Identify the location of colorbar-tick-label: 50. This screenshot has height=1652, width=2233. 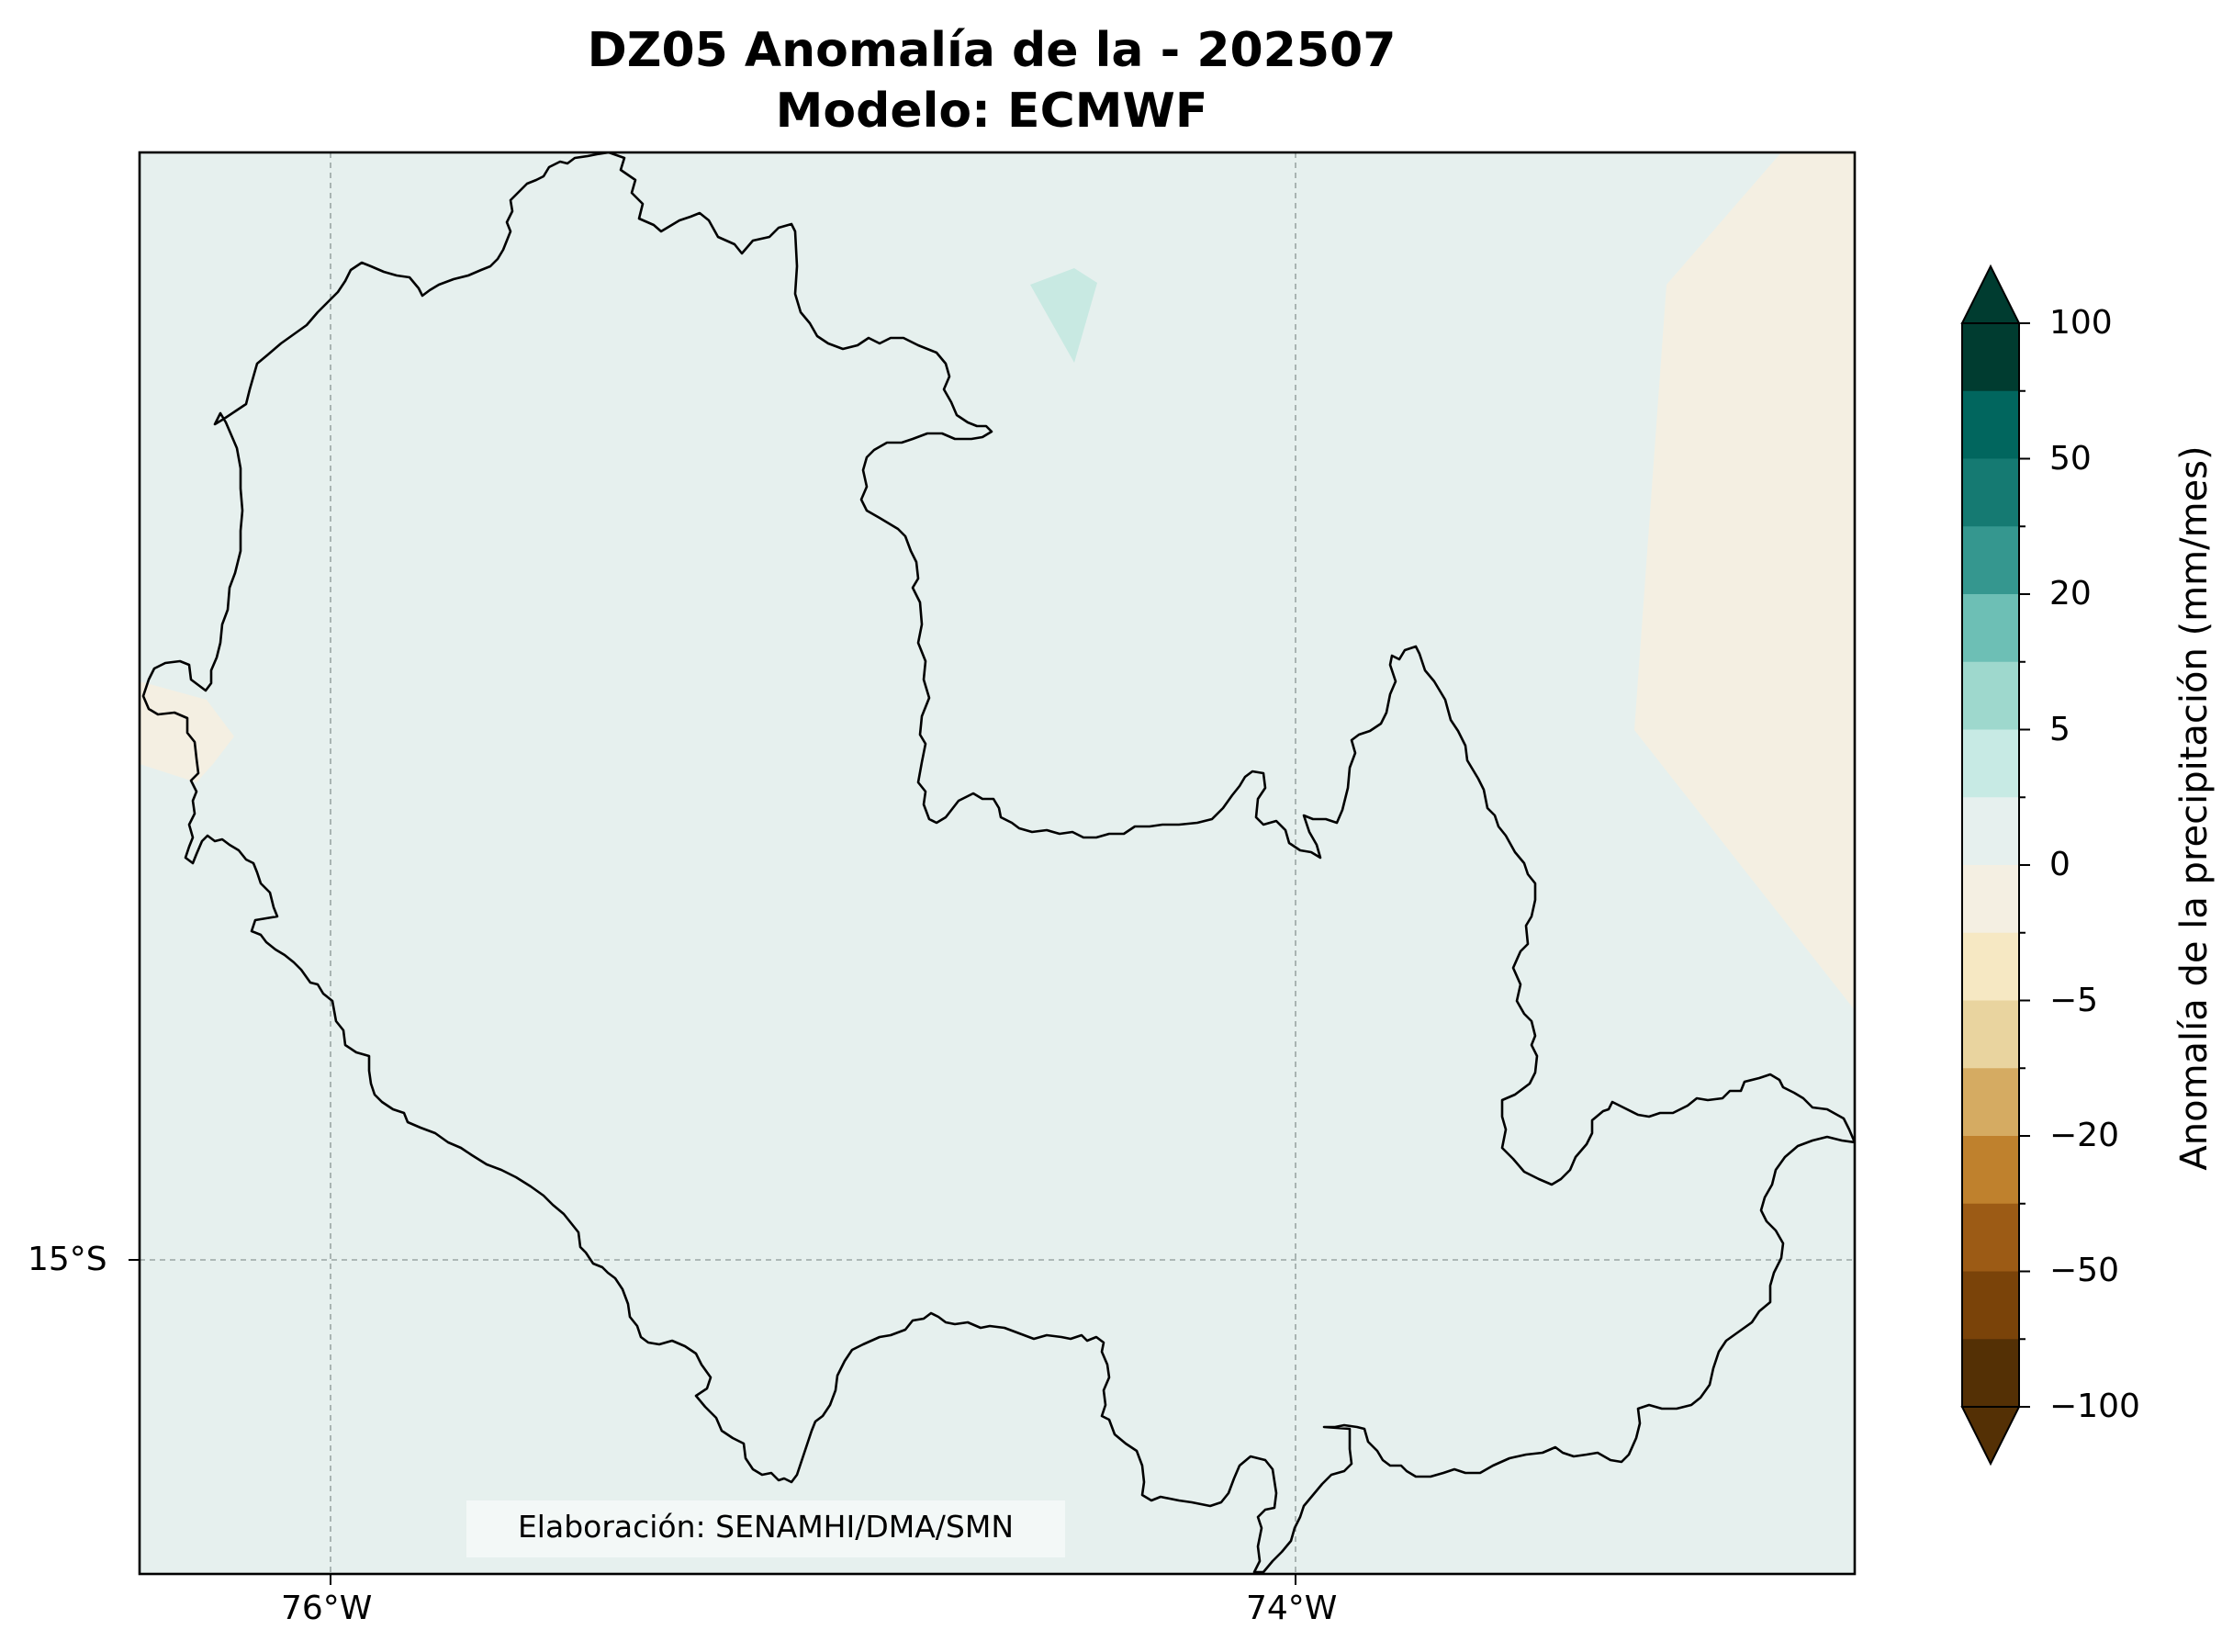
(2070, 459).